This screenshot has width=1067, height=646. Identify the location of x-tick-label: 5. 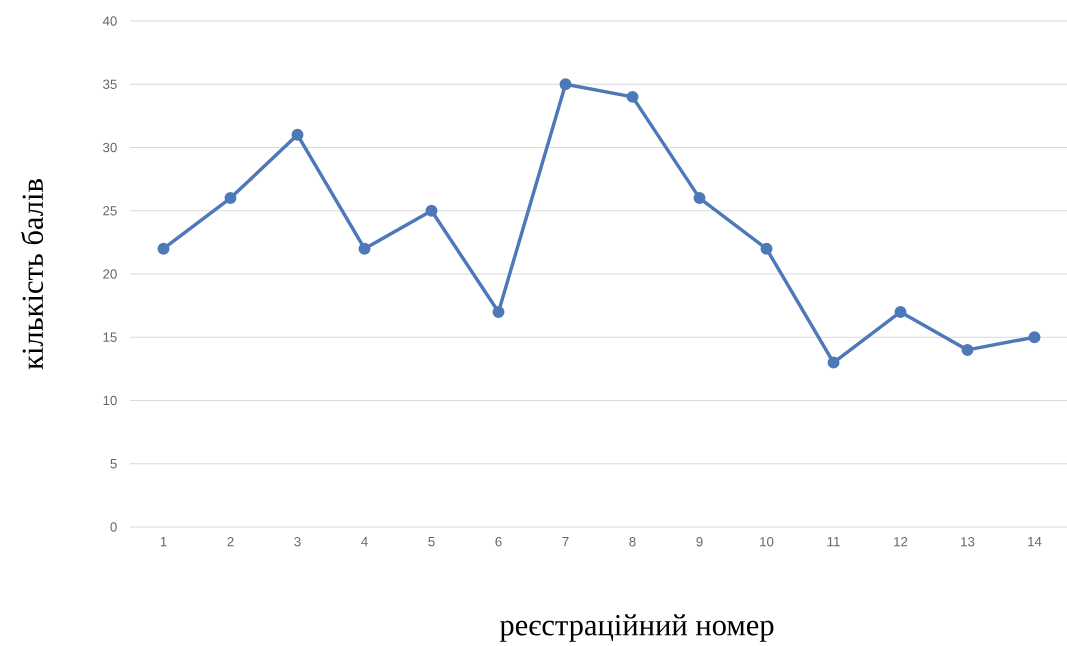
(431, 542).